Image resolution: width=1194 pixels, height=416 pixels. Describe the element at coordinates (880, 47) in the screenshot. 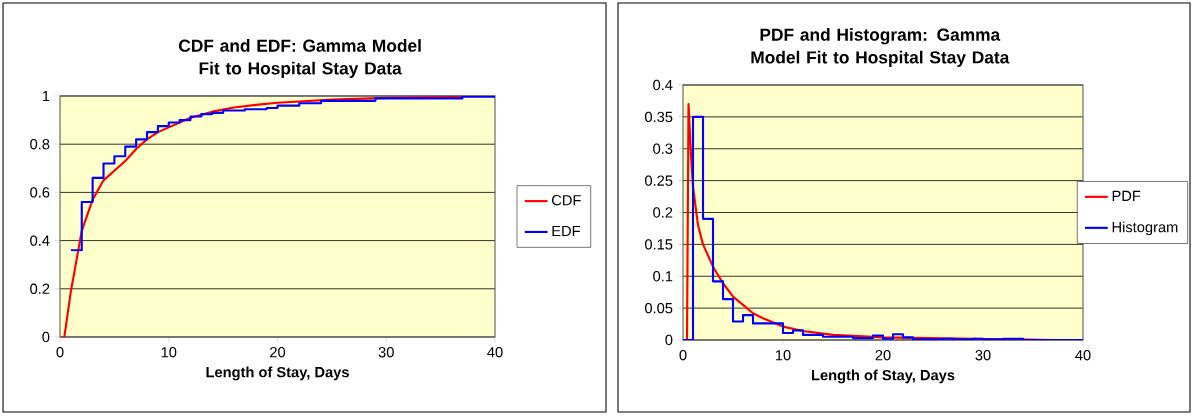

I see `chart-title: PDF and Histogram: Gamma Model Fit to Hospital Stay Data` at that location.